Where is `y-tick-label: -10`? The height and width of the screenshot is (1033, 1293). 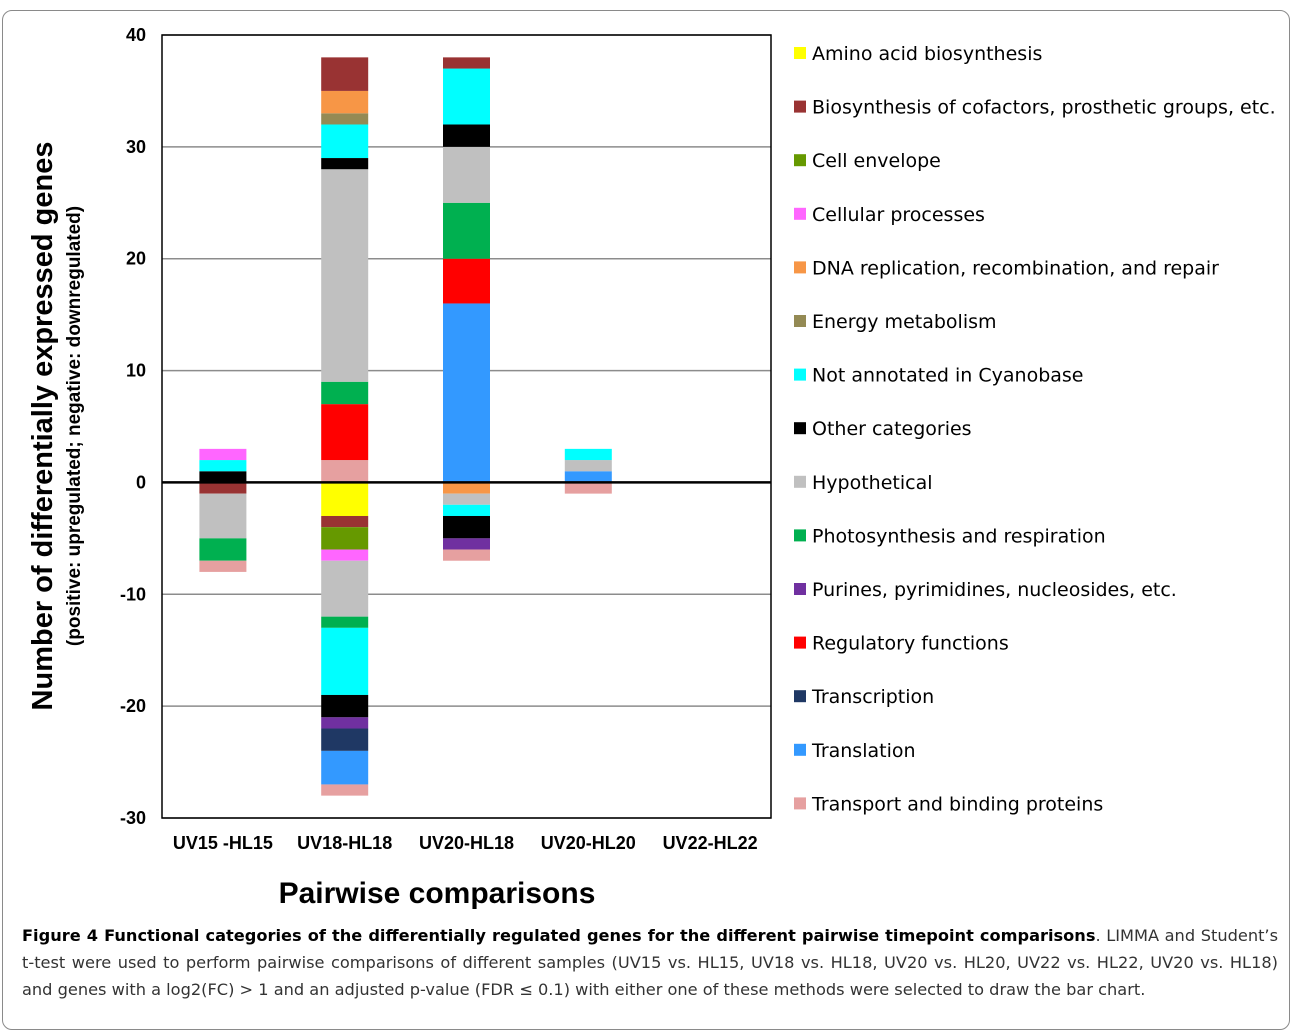 y-tick-label: -10 is located at coordinates (133, 594).